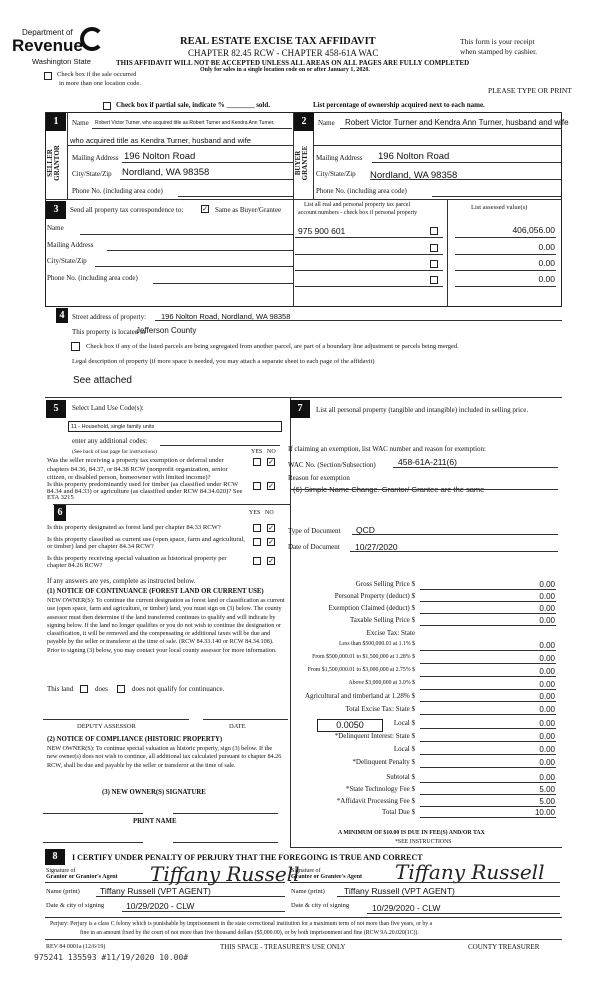 The width and height of the screenshot is (600, 993). Describe the element at coordinates (60, 513) in the screenshot. I see `section-6-number: 6` at that location.